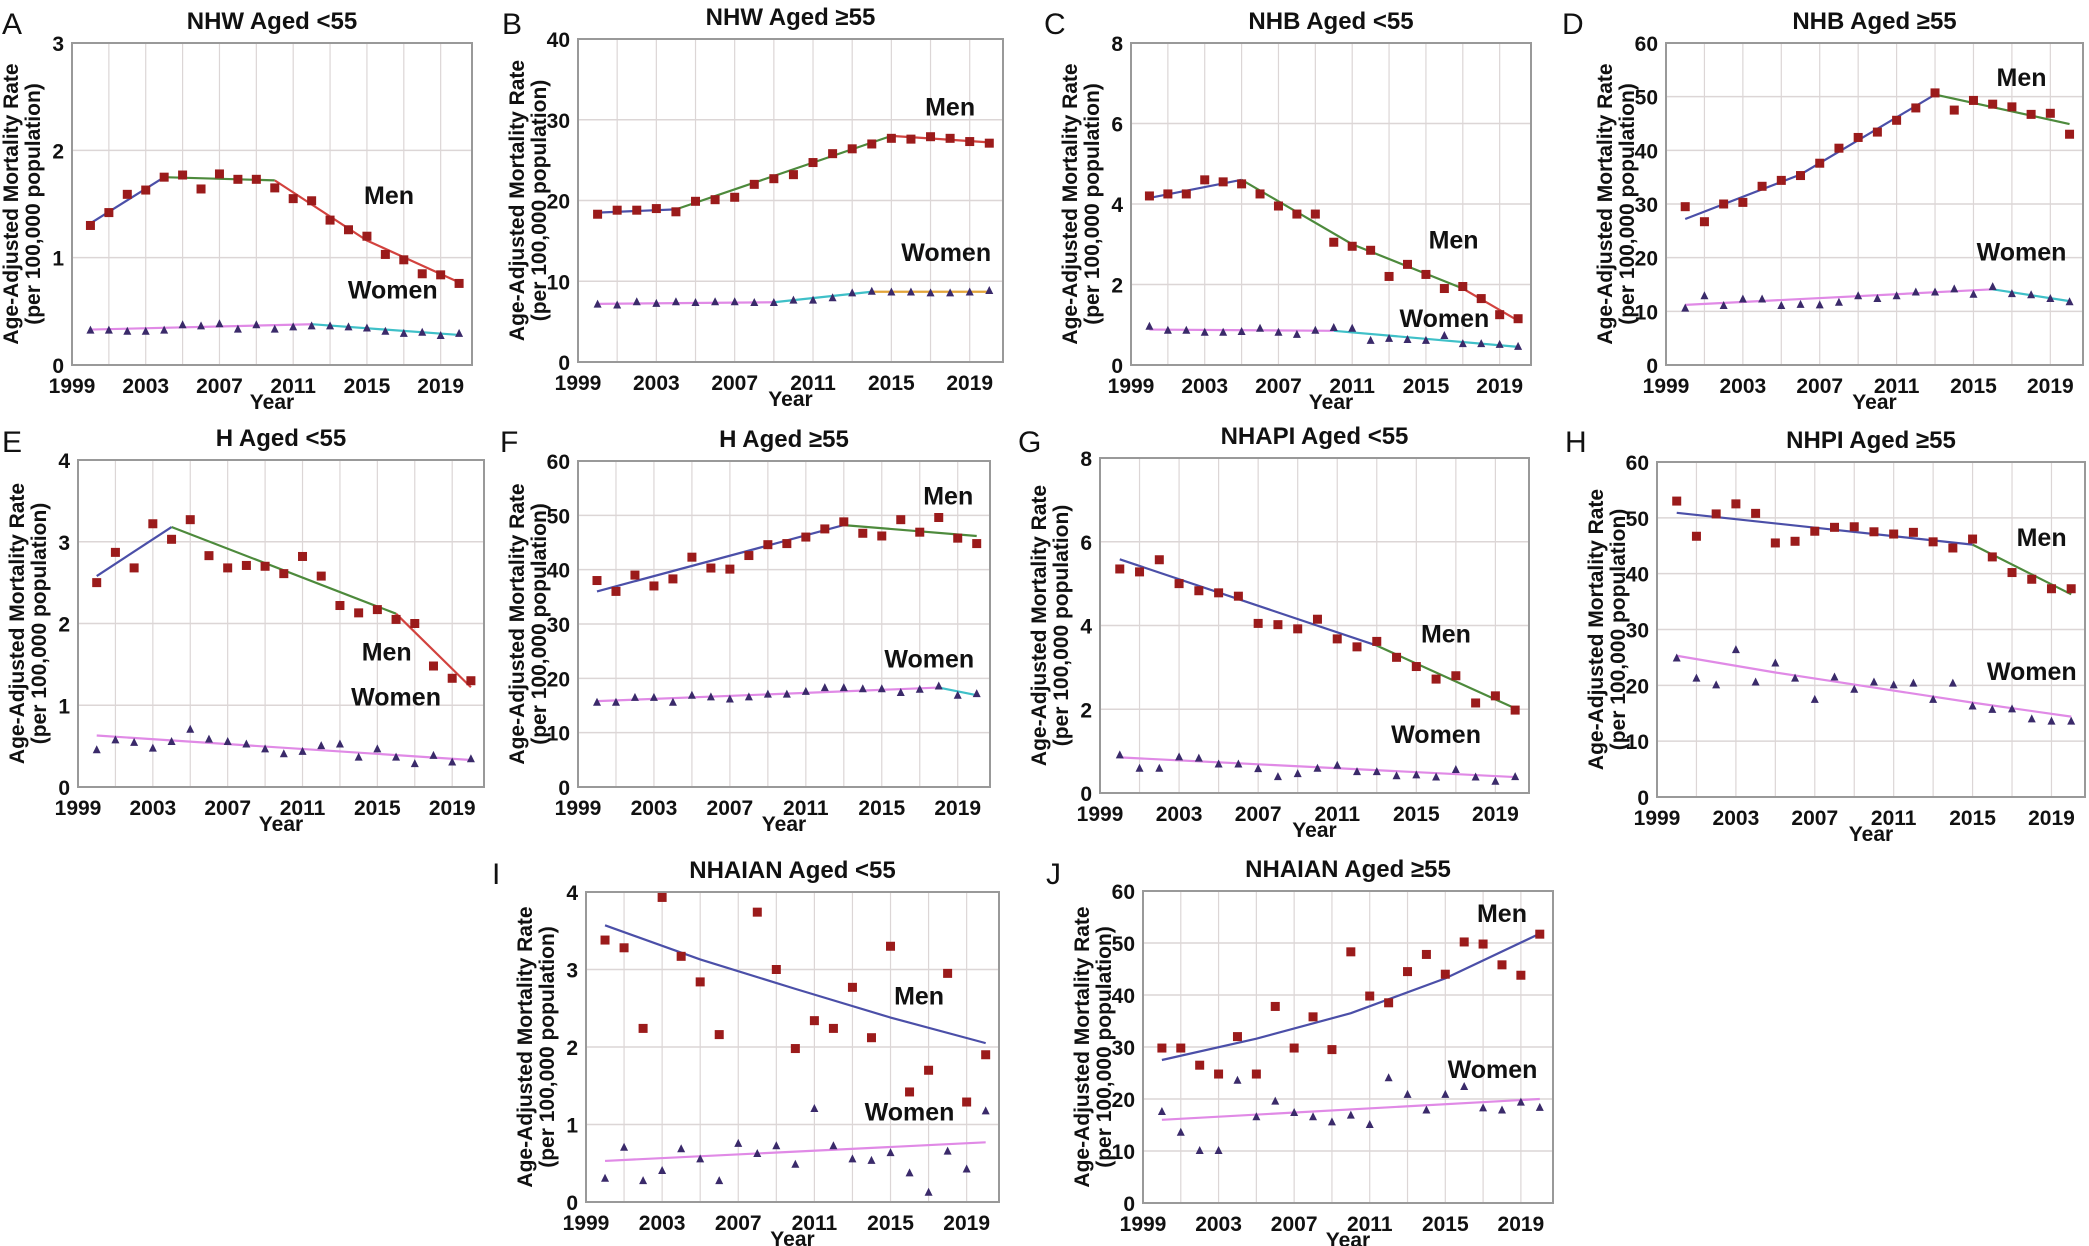  Describe the element at coordinates (1824, 528) in the screenshot. I see `trend-line-blue` at that location.